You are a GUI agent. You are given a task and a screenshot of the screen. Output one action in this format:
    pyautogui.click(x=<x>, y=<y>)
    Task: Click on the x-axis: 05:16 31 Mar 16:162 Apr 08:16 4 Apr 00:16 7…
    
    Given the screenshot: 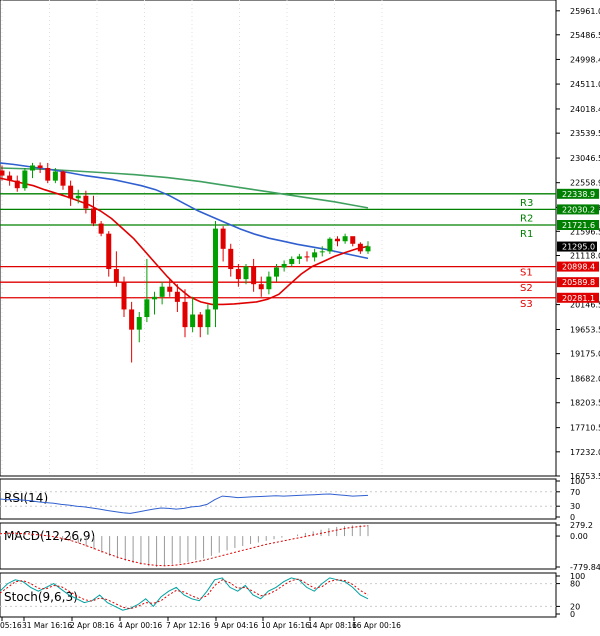 What is the action you would take?
    pyautogui.click(x=200, y=623)
    